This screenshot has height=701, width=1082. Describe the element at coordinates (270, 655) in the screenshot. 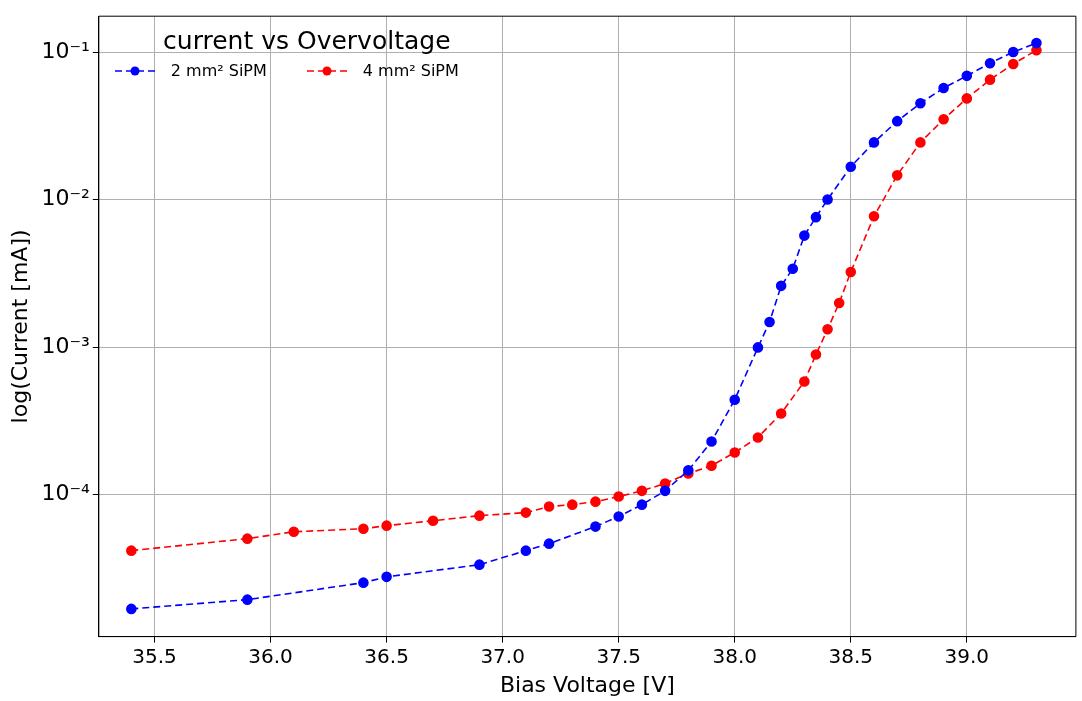

I see `x-tick-label: 36.0` at that location.